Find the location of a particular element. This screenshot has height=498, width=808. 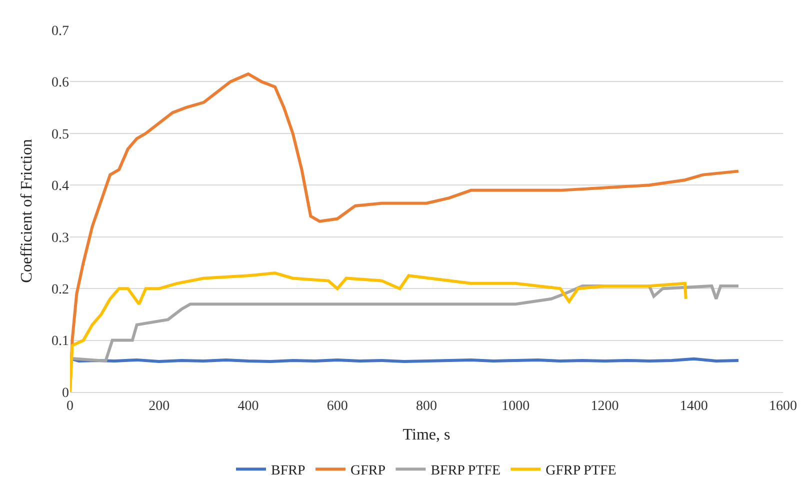

y-tick-label: 0 is located at coordinates (65, 393).